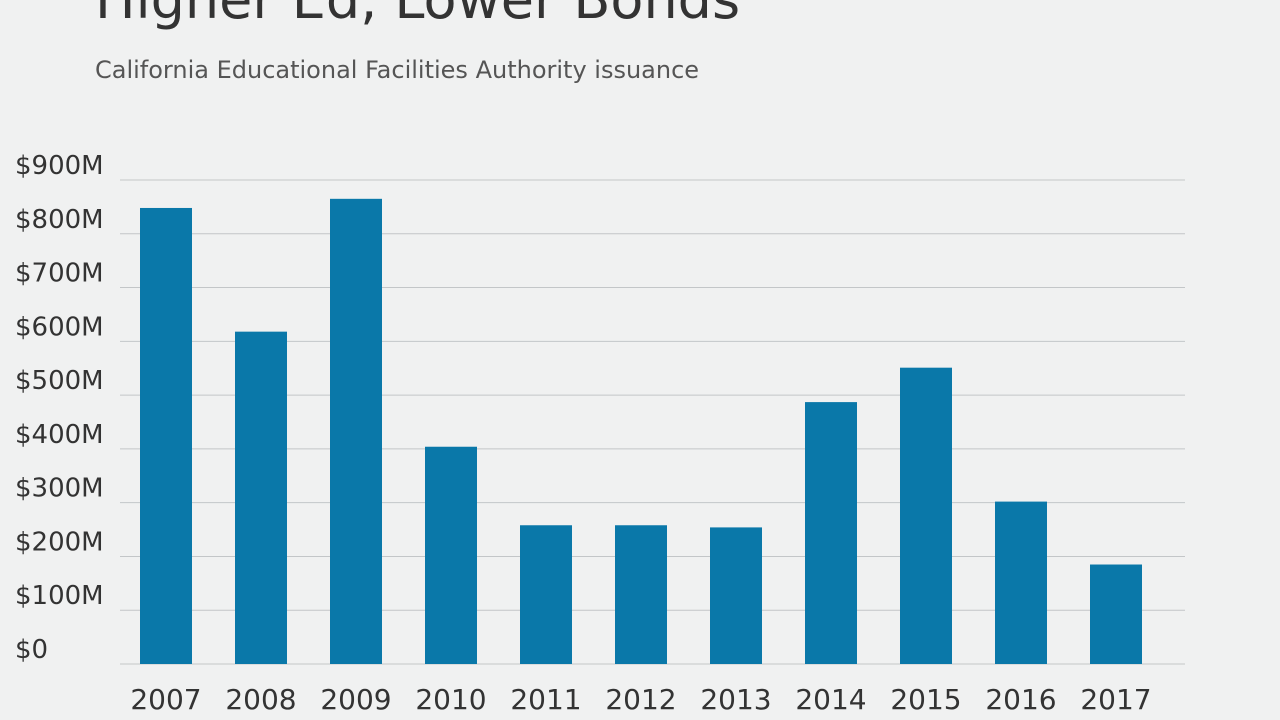 Image resolution: width=1280 pixels, height=720 pixels. Describe the element at coordinates (59, 274) in the screenshot. I see `y-tick-label: $700M` at that location.